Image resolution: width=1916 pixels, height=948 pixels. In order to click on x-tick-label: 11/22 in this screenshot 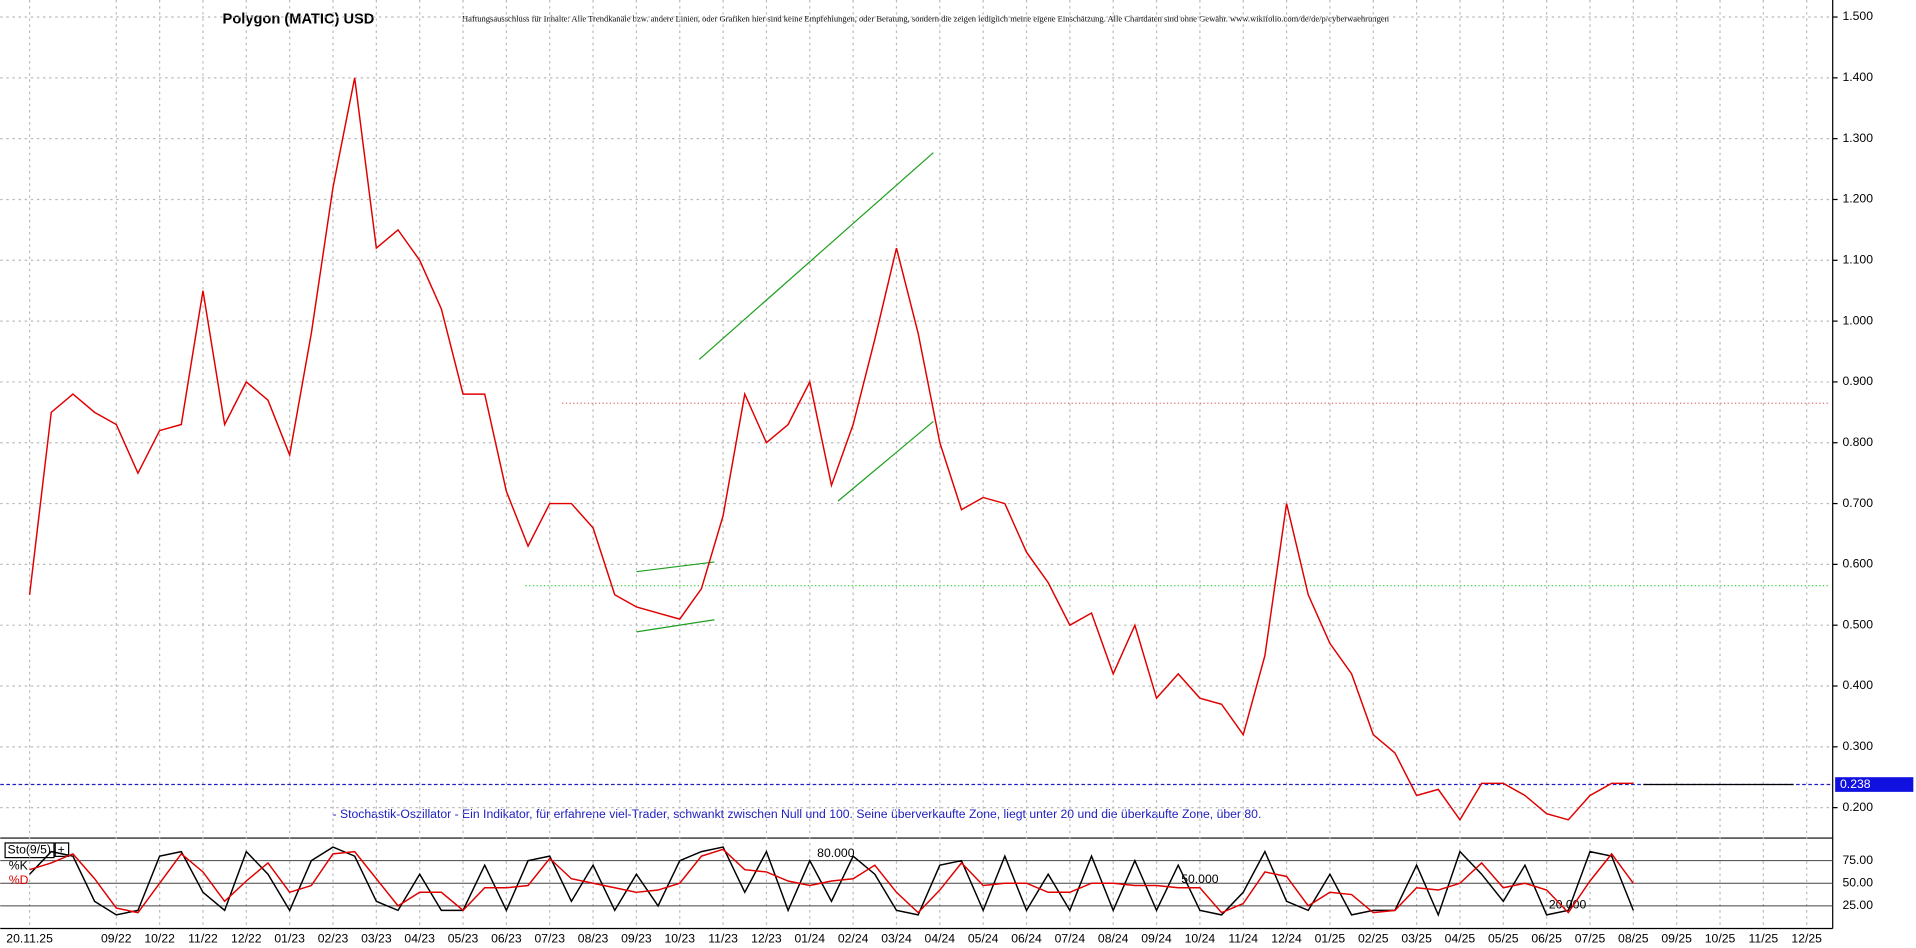, I will do `click(203, 939)`.